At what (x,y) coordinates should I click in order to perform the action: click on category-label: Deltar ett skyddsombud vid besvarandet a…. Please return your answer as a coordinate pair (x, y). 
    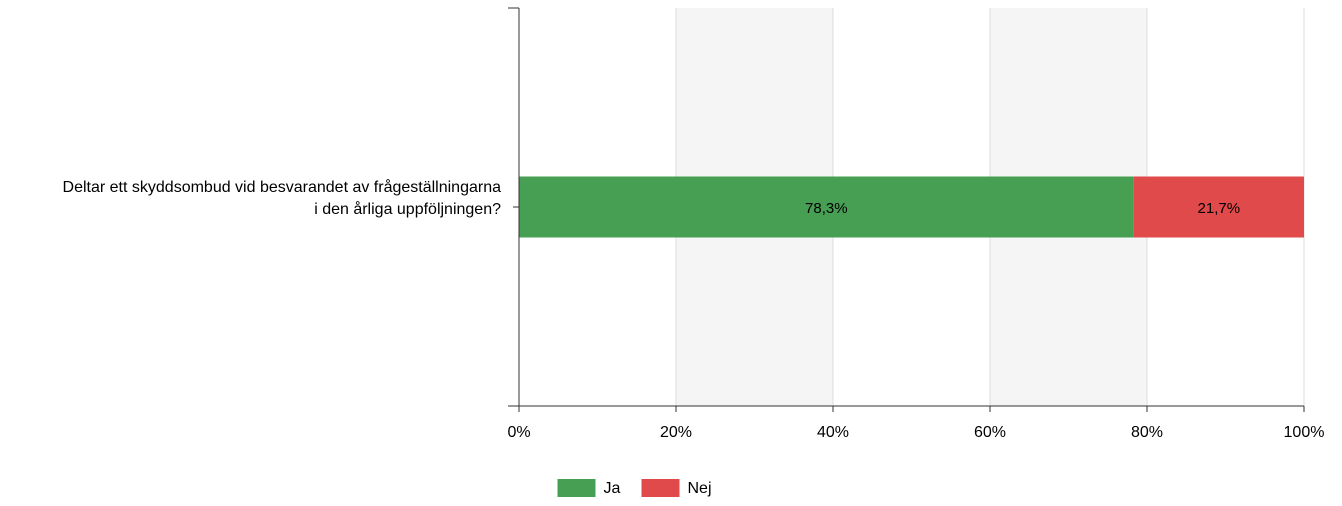
    Looking at the image, I should click on (282, 187).